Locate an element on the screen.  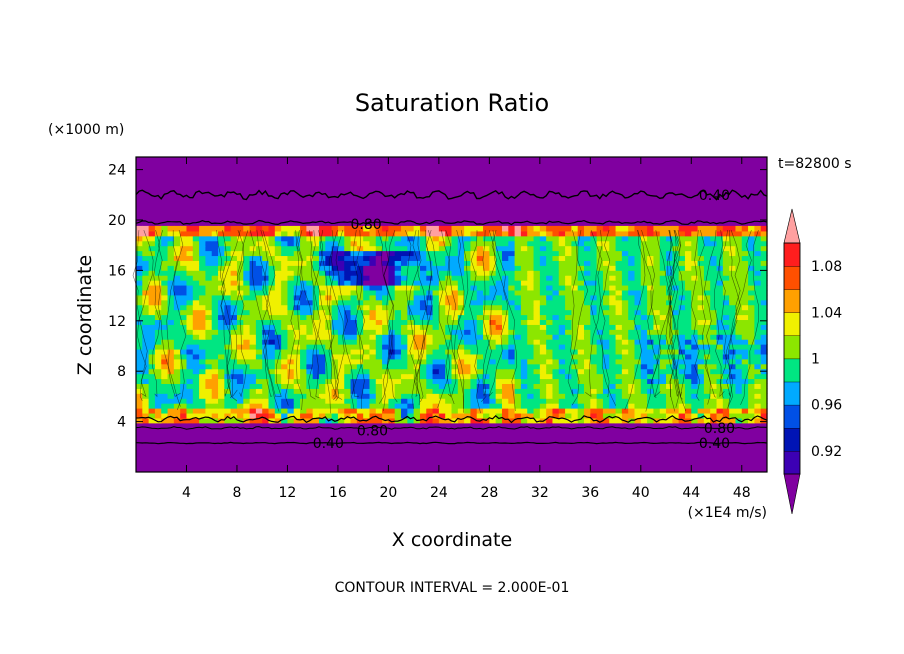
y-unit-label: (×1000 m) is located at coordinates (86, 130).